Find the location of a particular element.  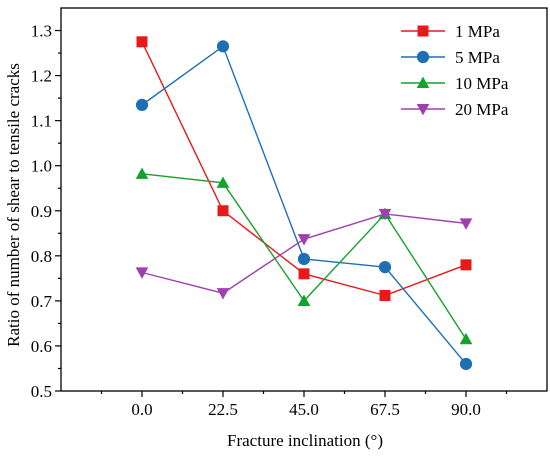

x-tick-label: 0.0 is located at coordinates (141, 409).